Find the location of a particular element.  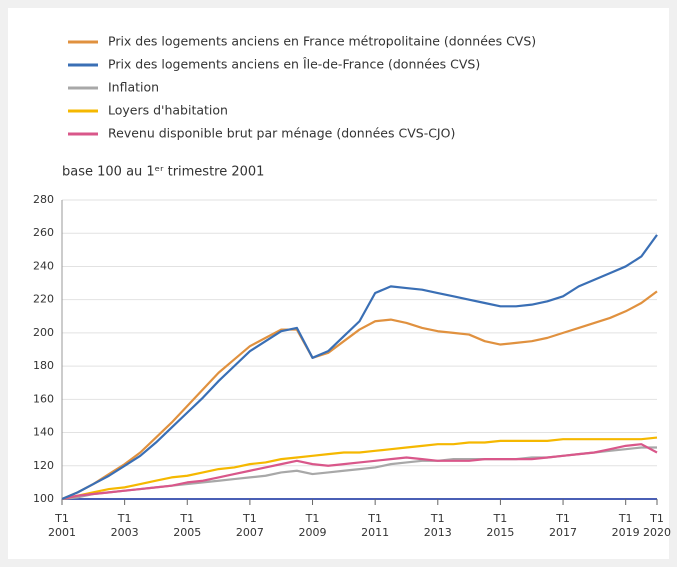

x-tick-label-line: 2005 is located at coordinates (187, 532).